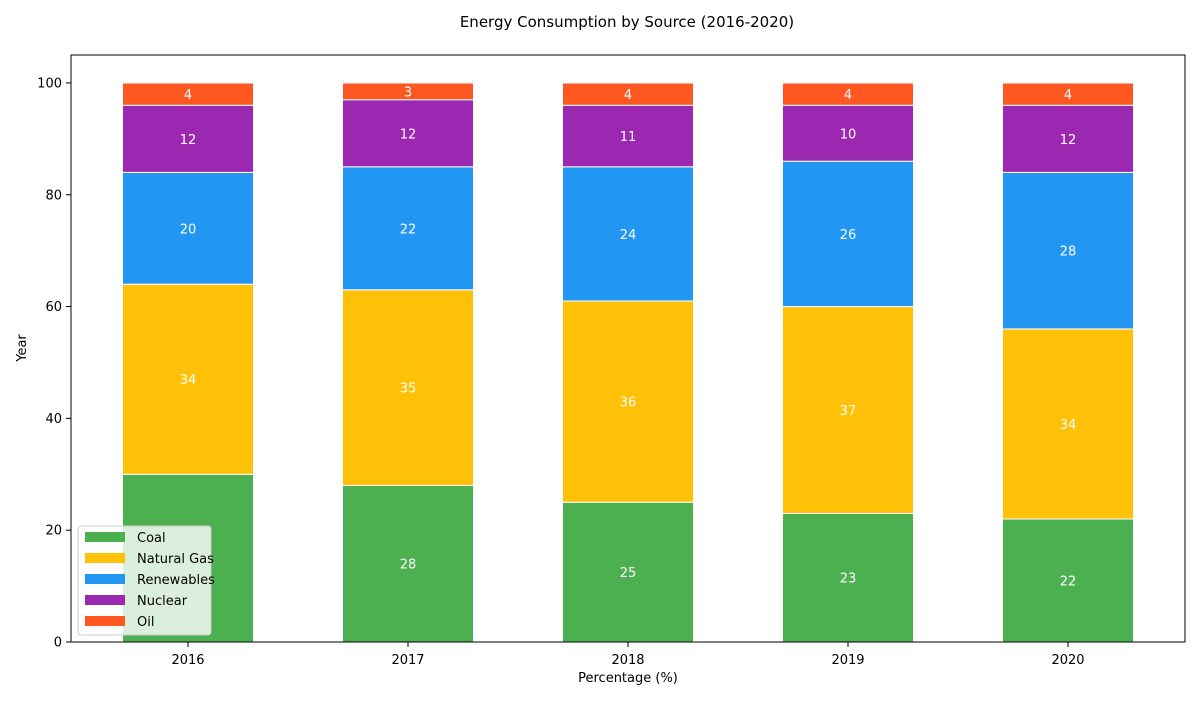 Image resolution: width=1200 pixels, height=704 pixels. I want to click on legend-swatch-renewables, so click(105, 579).